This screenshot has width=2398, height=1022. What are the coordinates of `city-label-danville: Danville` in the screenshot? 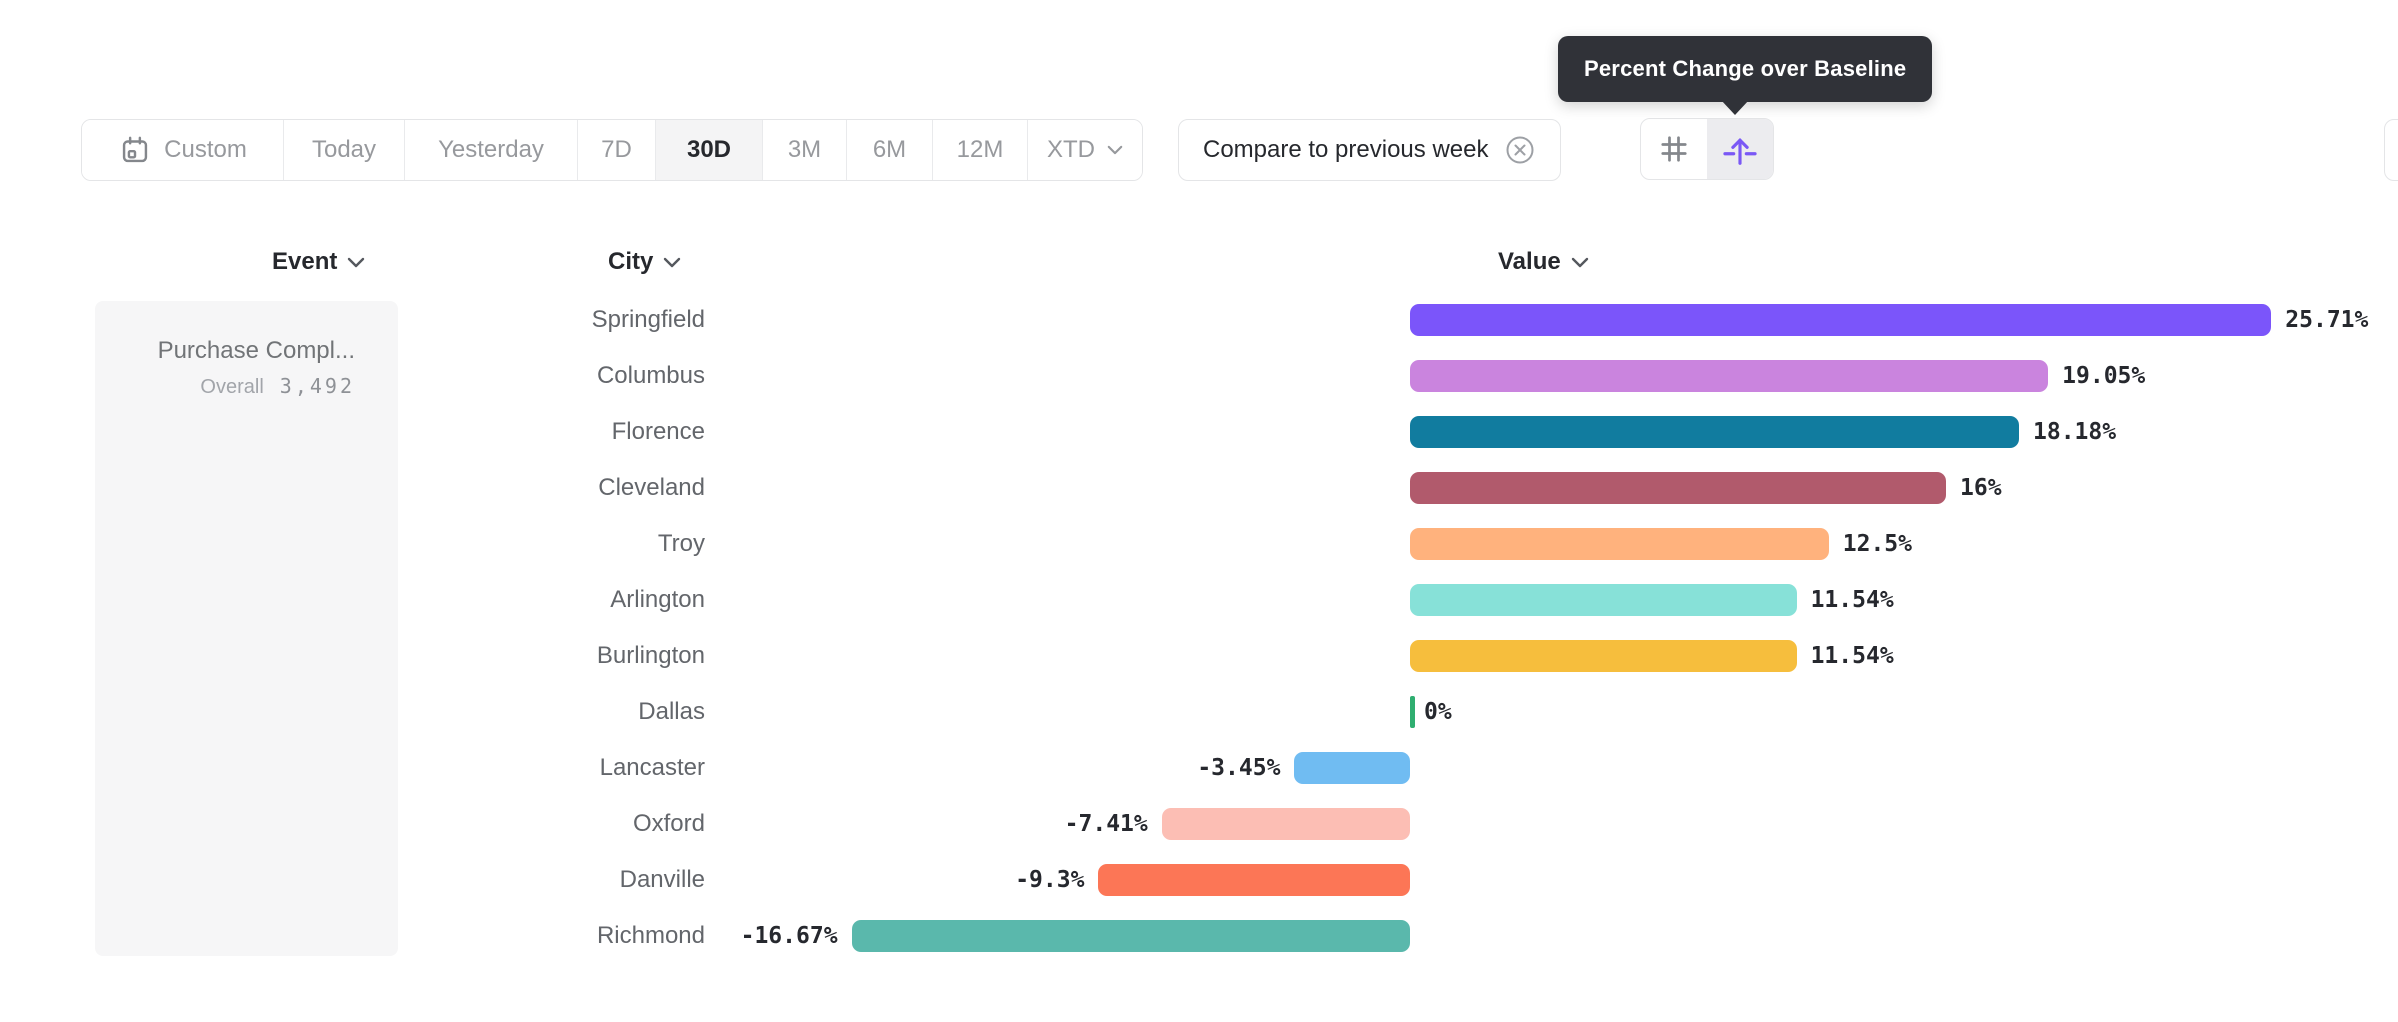 It's located at (662, 879).